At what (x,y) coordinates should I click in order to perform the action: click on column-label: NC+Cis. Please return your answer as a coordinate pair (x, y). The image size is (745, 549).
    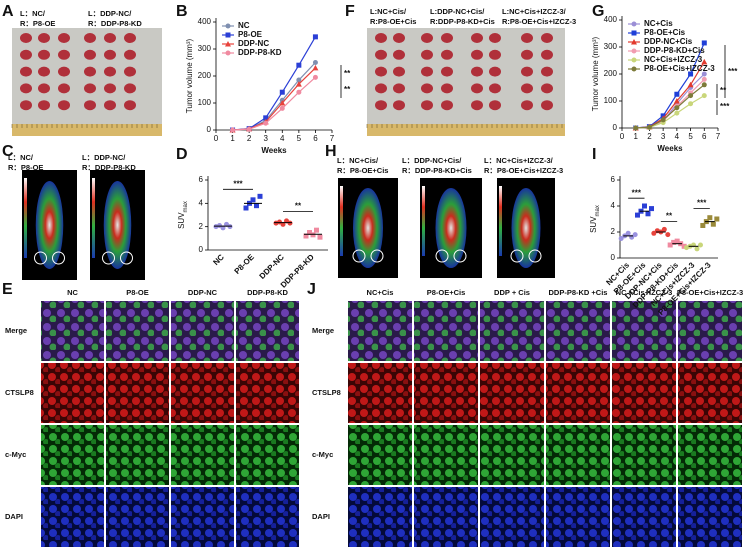
    Looking at the image, I should click on (380, 292).